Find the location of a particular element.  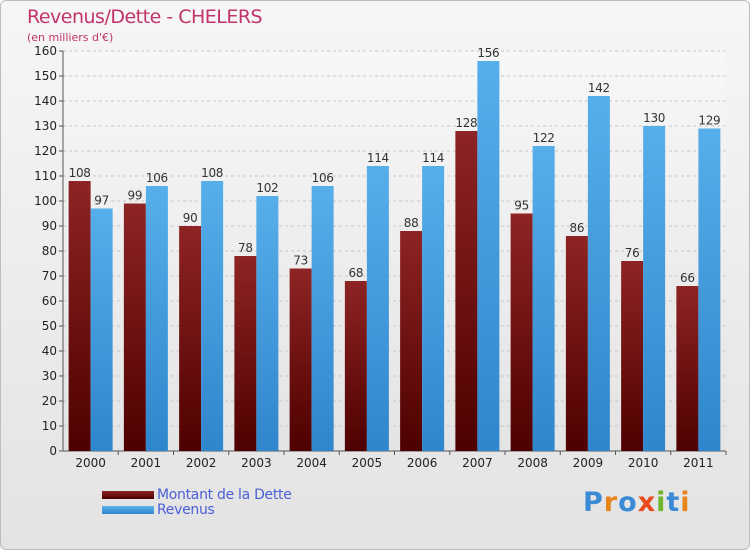

legend-label-revenus: Revenus is located at coordinates (186, 509).